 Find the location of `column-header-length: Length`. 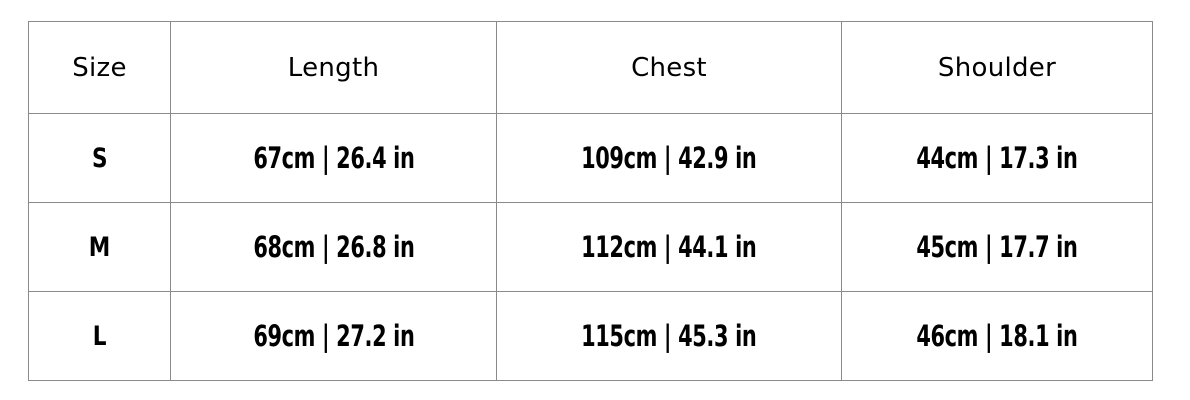

column-header-length: Length is located at coordinates (333, 67).